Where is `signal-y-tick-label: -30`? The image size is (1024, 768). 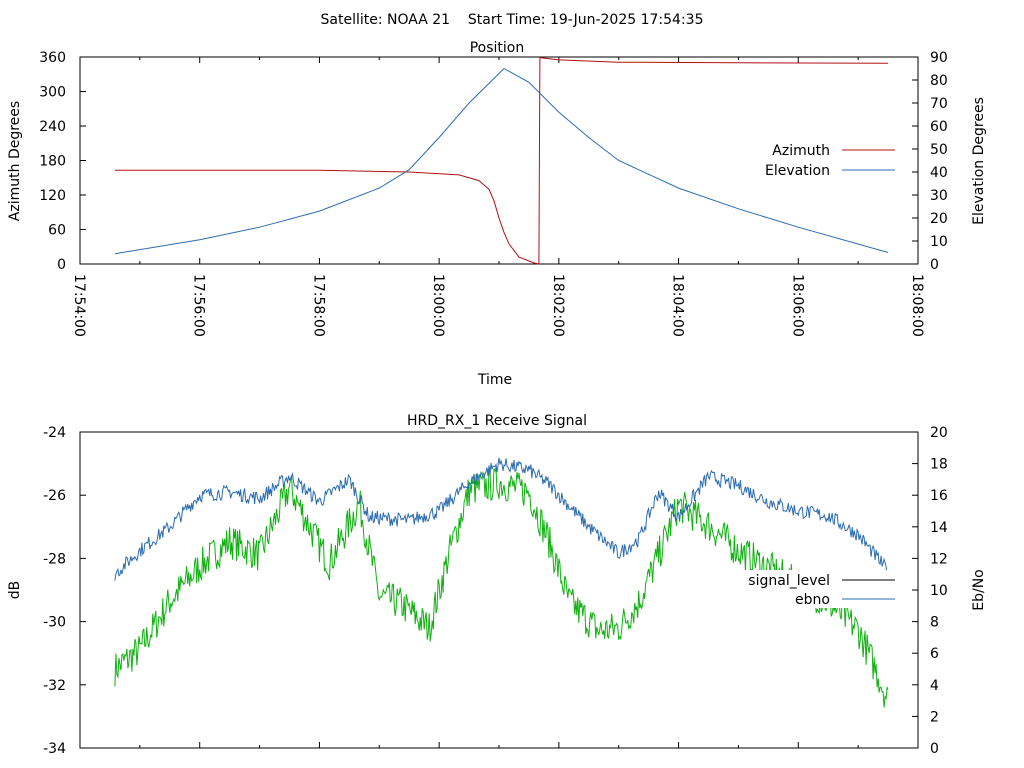 signal-y-tick-label: -30 is located at coordinates (54, 623).